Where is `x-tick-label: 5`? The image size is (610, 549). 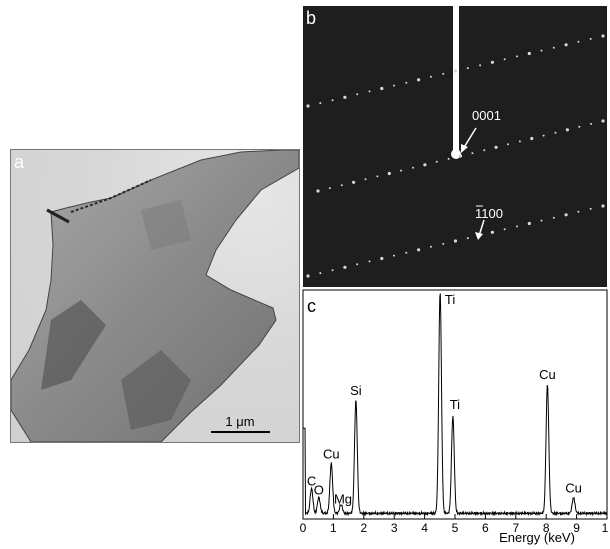 x-tick-label: 5 is located at coordinates (455, 528).